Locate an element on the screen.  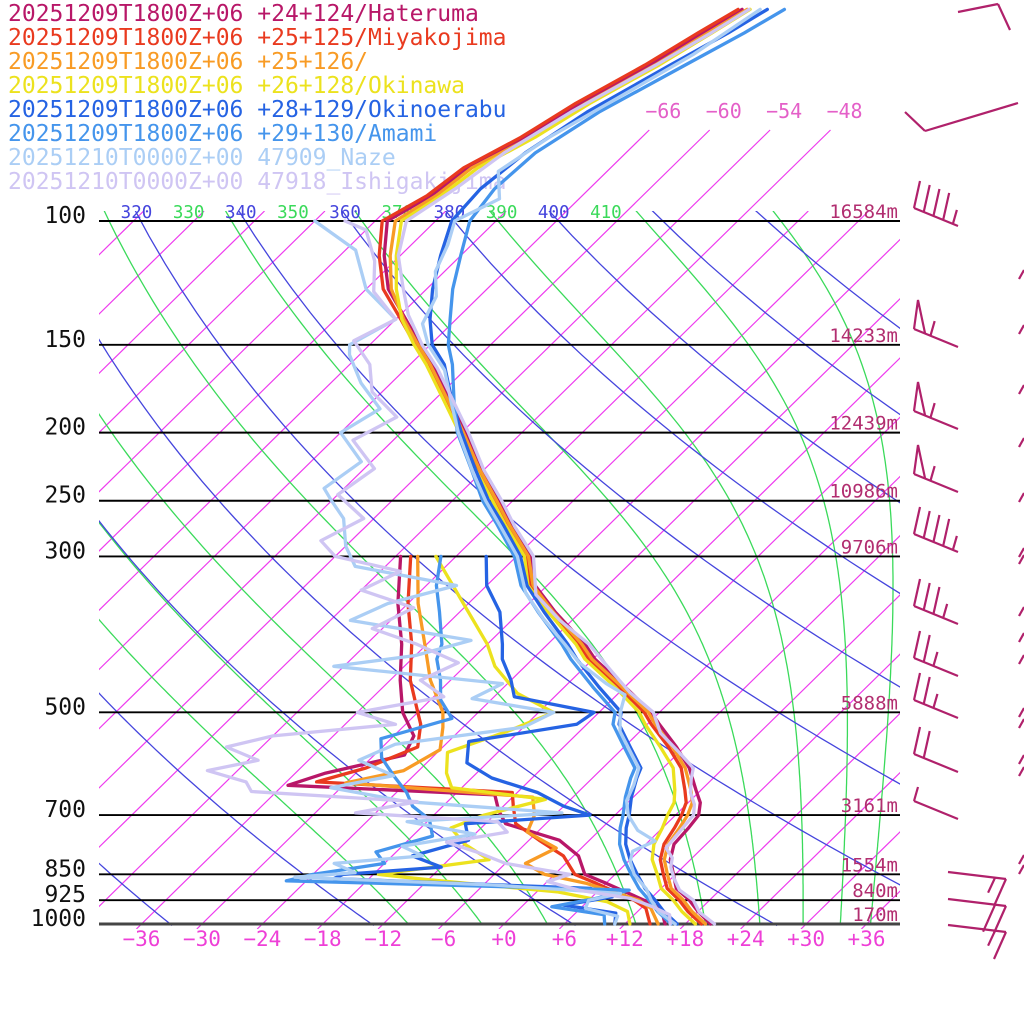
height-label: 1554m is located at coordinates (869, 865).